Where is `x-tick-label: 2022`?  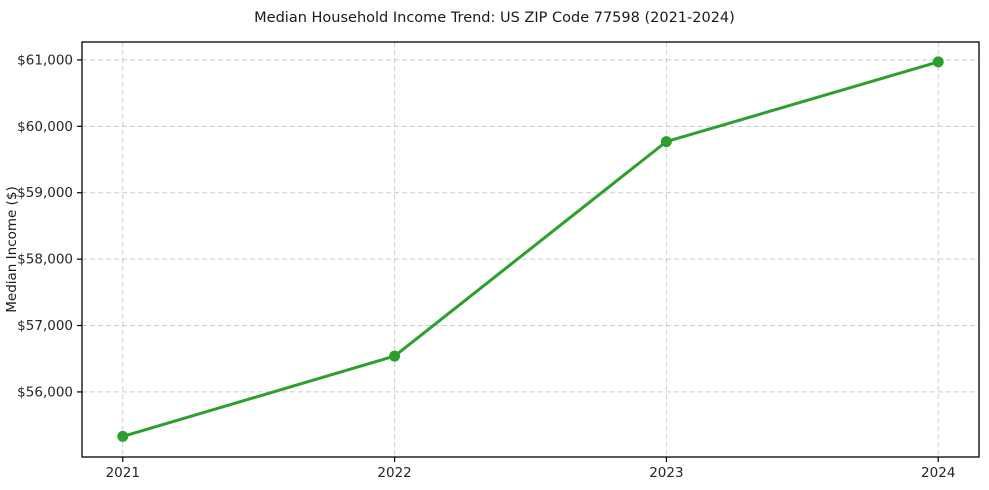 x-tick-label: 2022 is located at coordinates (394, 473).